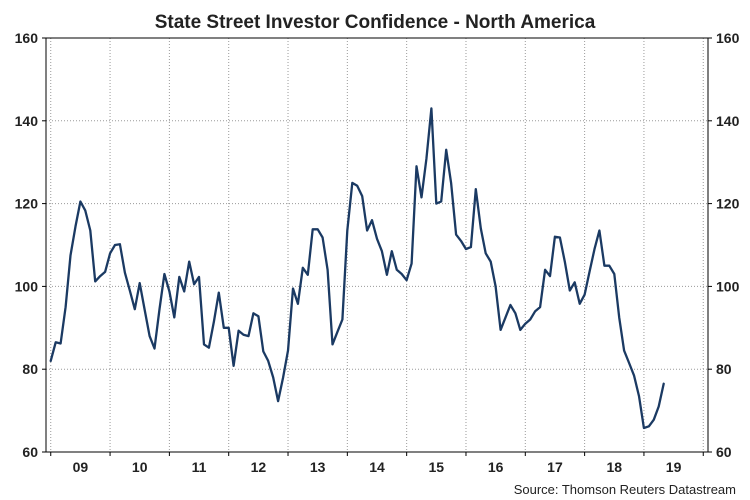  Describe the element at coordinates (728, 286) in the screenshot. I see `y-tick-label-right: 100` at that location.